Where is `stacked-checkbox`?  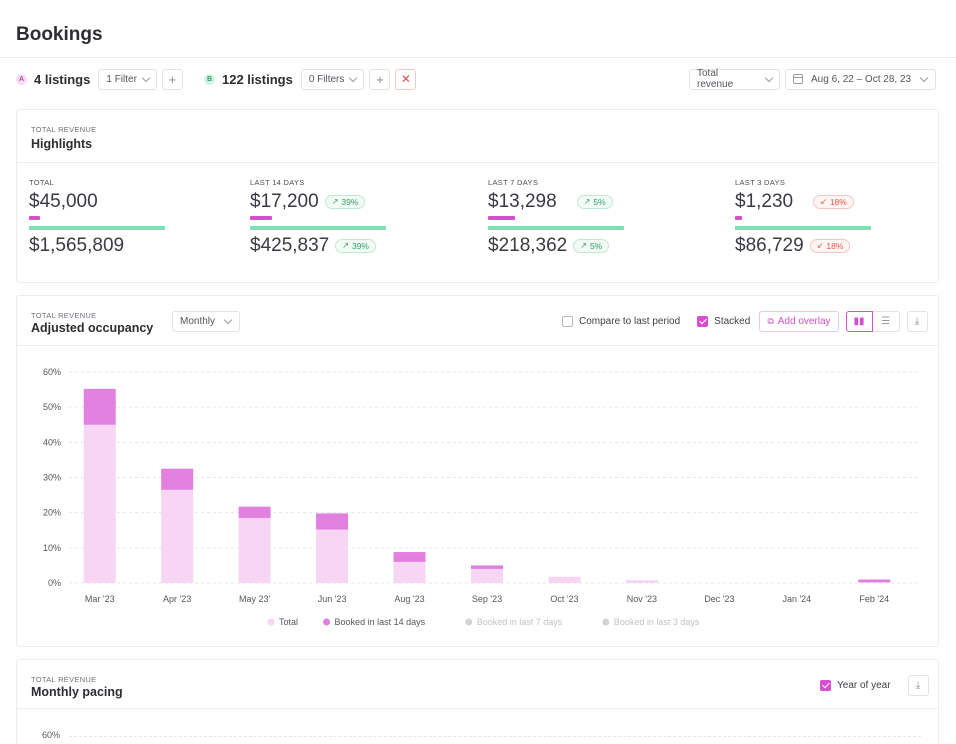
stacked-checkbox is located at coordinates (703, 321).